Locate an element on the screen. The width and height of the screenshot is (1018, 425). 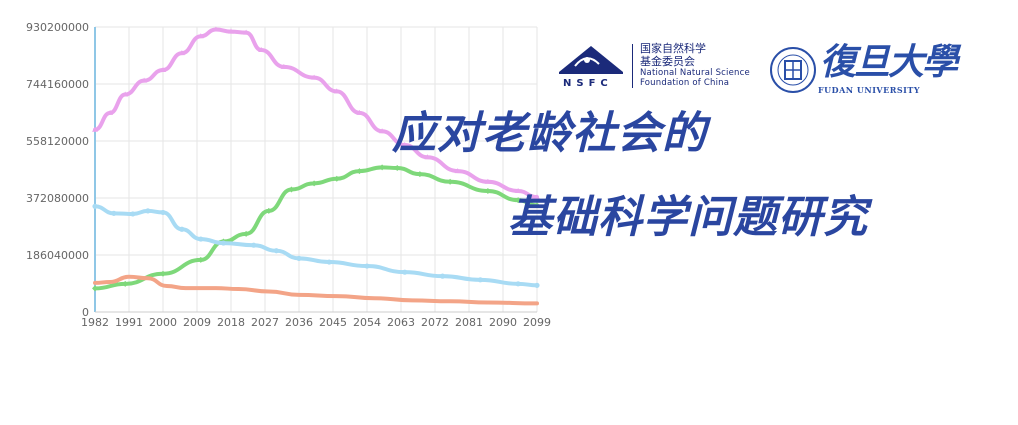
fudan-name-en: FUDAN UNIVERSITY is located at coordinates (869, 90).